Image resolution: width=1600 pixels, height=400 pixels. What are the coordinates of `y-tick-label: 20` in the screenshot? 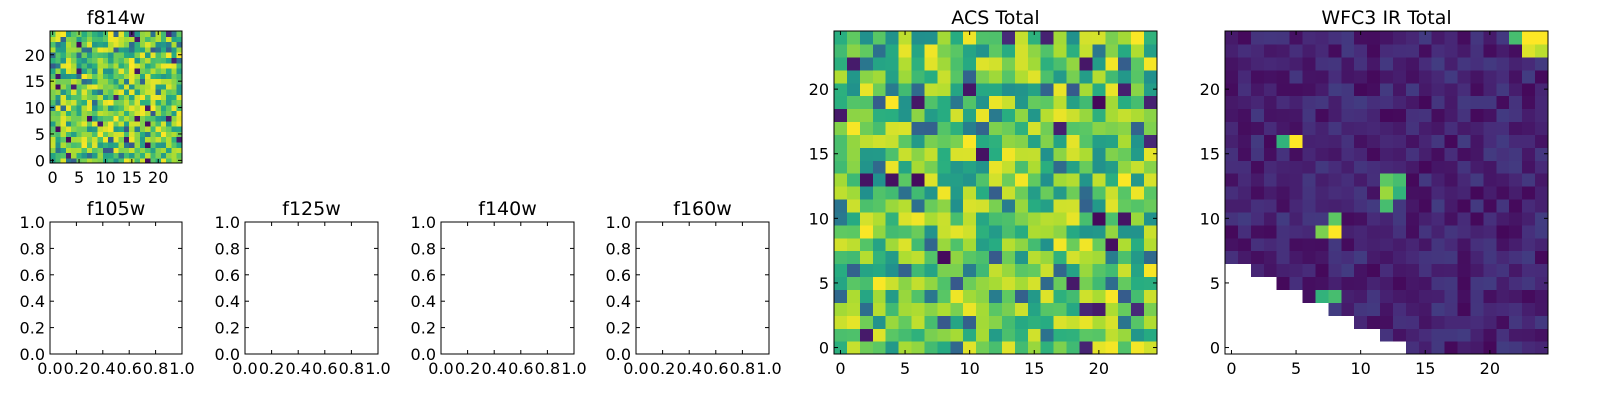 It's located at (35, 55).